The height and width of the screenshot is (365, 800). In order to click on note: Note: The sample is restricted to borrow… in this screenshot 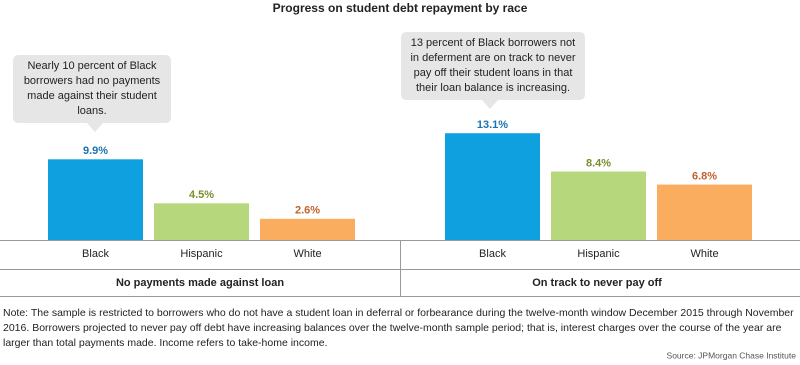, I will do `click(398, 313)`.